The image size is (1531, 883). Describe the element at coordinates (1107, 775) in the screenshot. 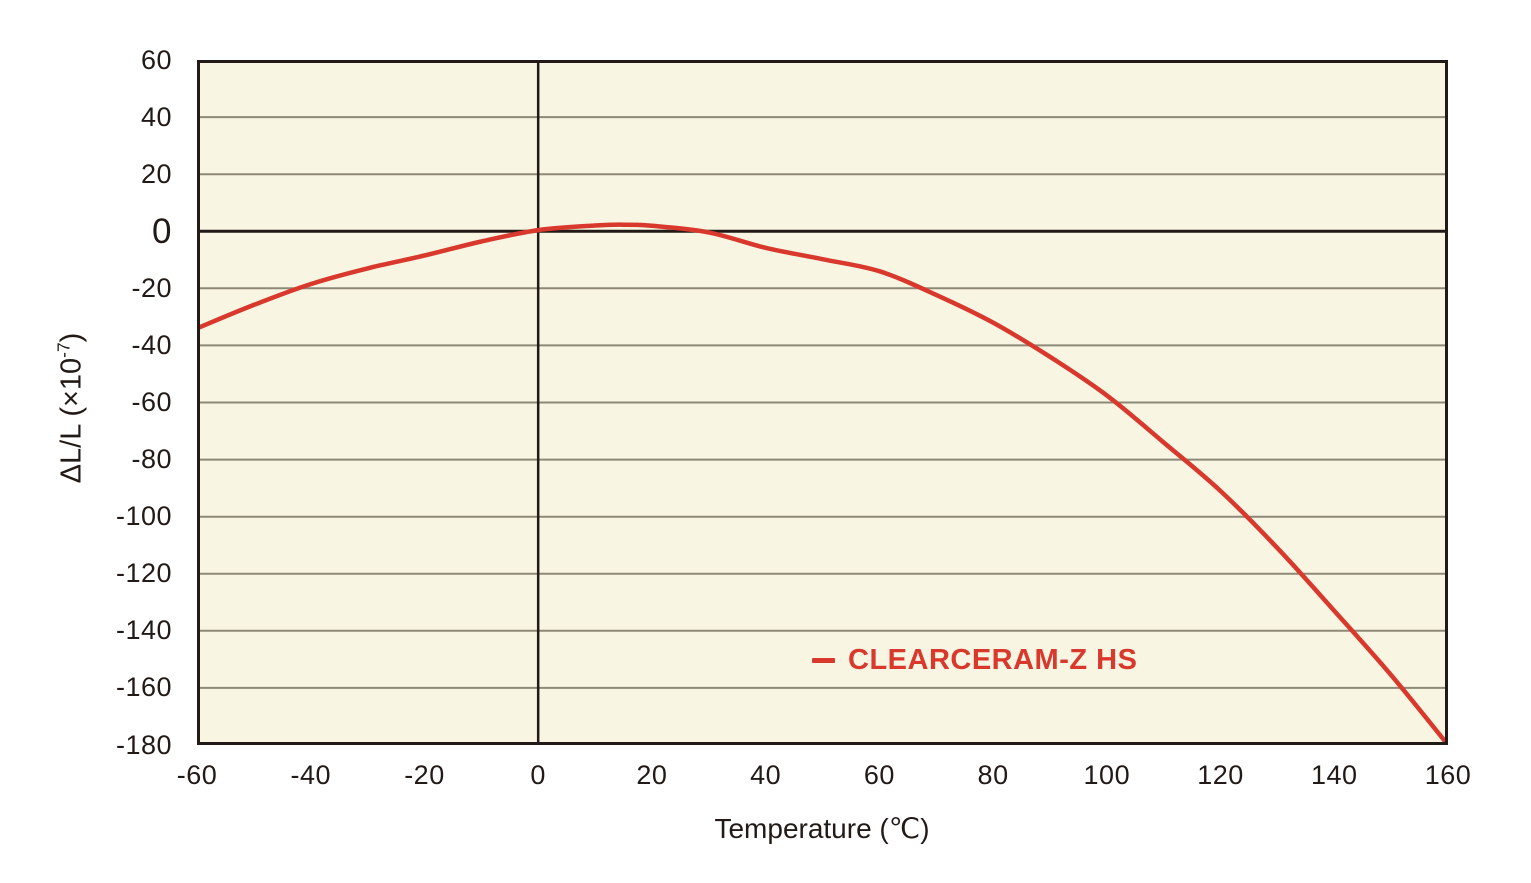

I see `x-tick-label-100: 100` at that location.